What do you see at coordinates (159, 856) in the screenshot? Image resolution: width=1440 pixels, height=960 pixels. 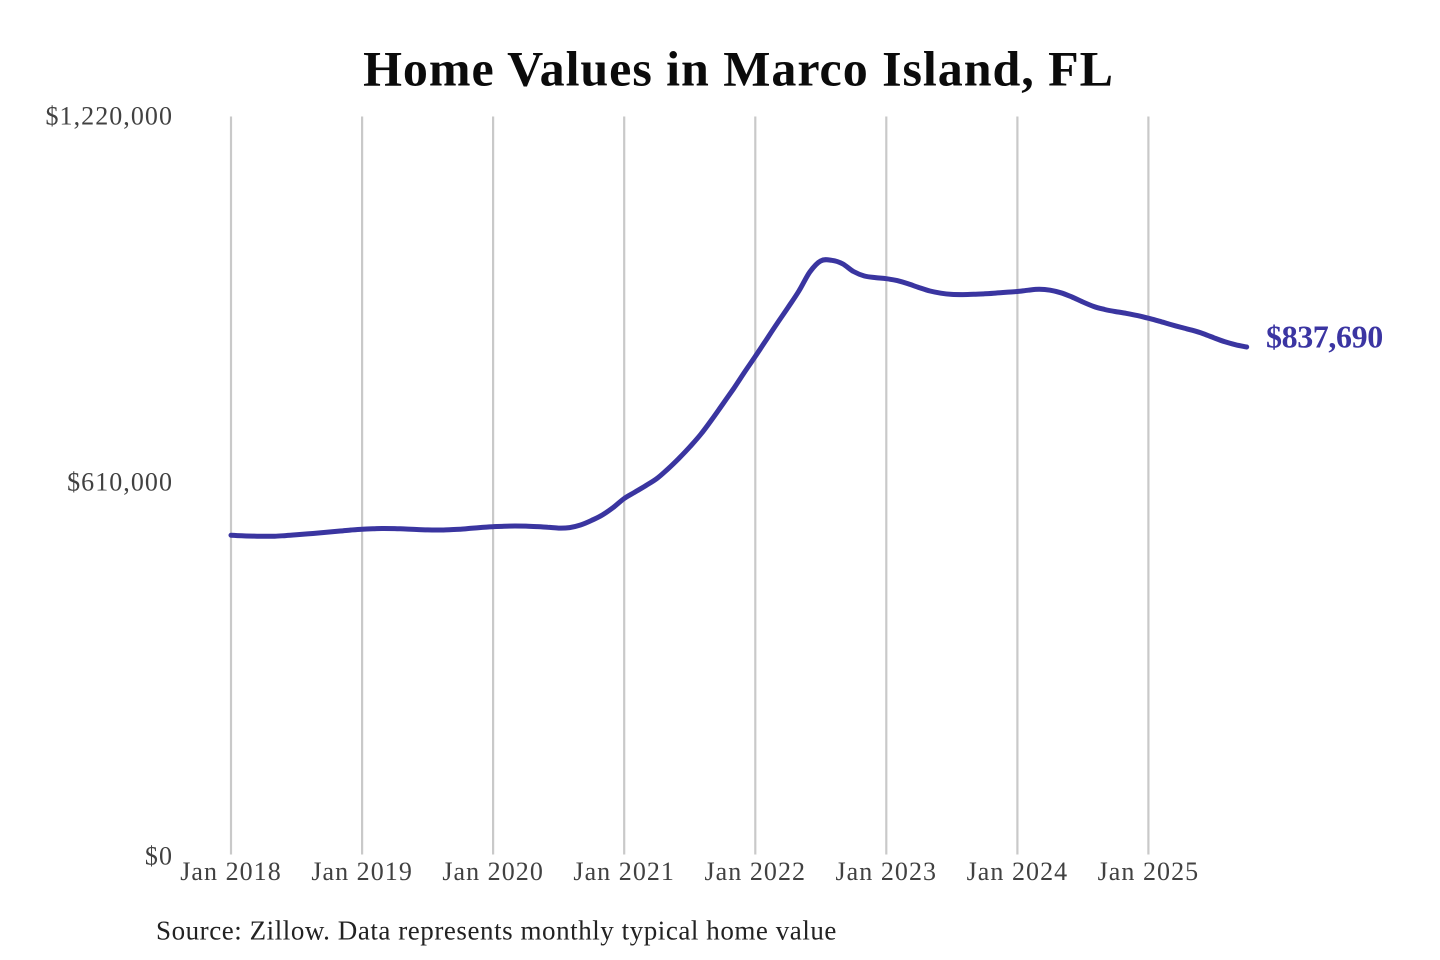 I see `svg-text: $0` at bounding box center [159, 856].